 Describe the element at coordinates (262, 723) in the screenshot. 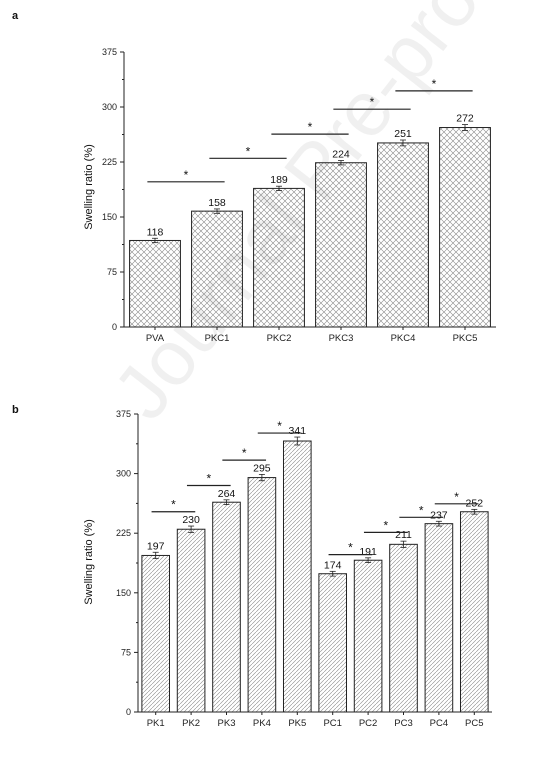

I see `b-xtick-label: PK4` at that location.